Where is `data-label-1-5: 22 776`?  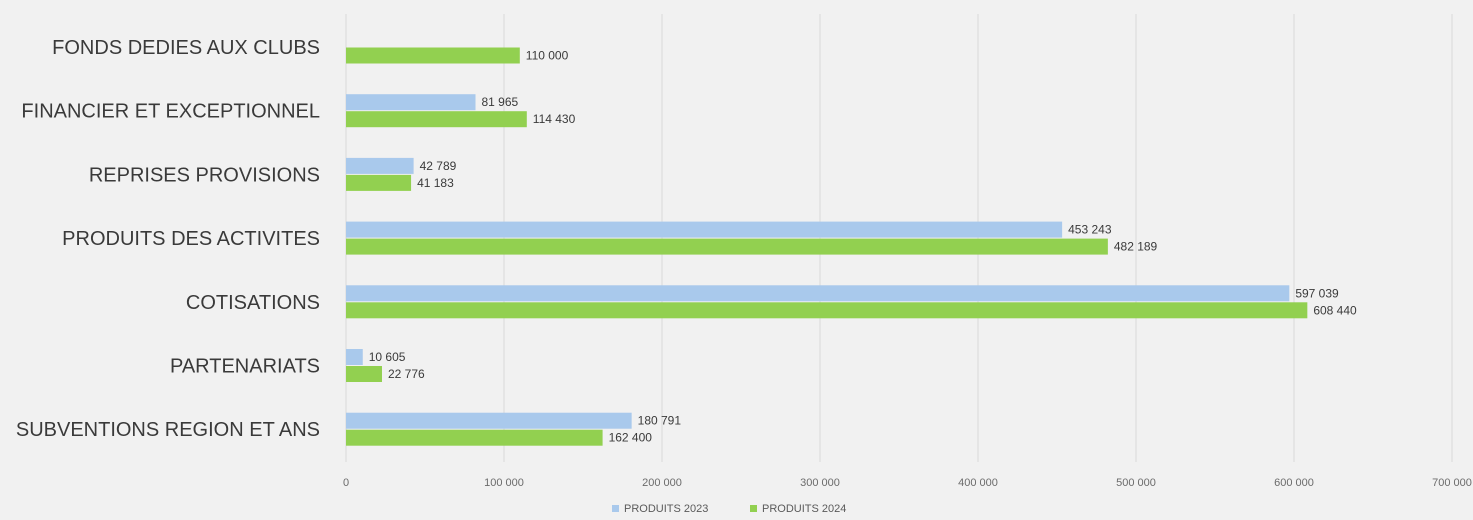 data-label-1-5: 22 776 is located at coordinates (406, 374).